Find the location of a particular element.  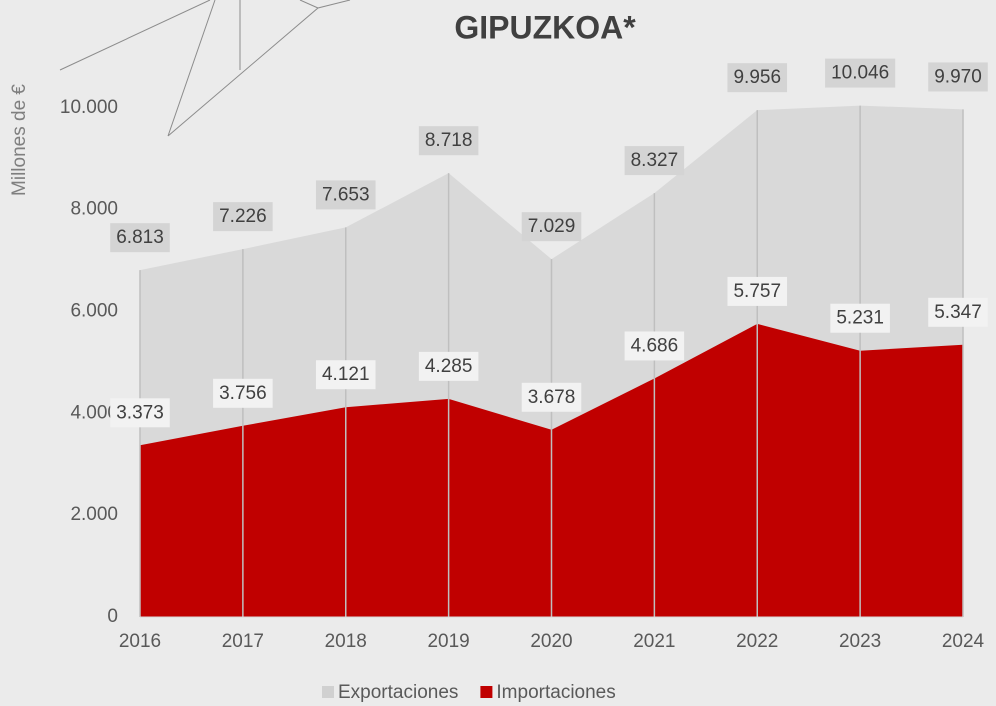

value-label: 10.046 is located at coordinates (860, 73).